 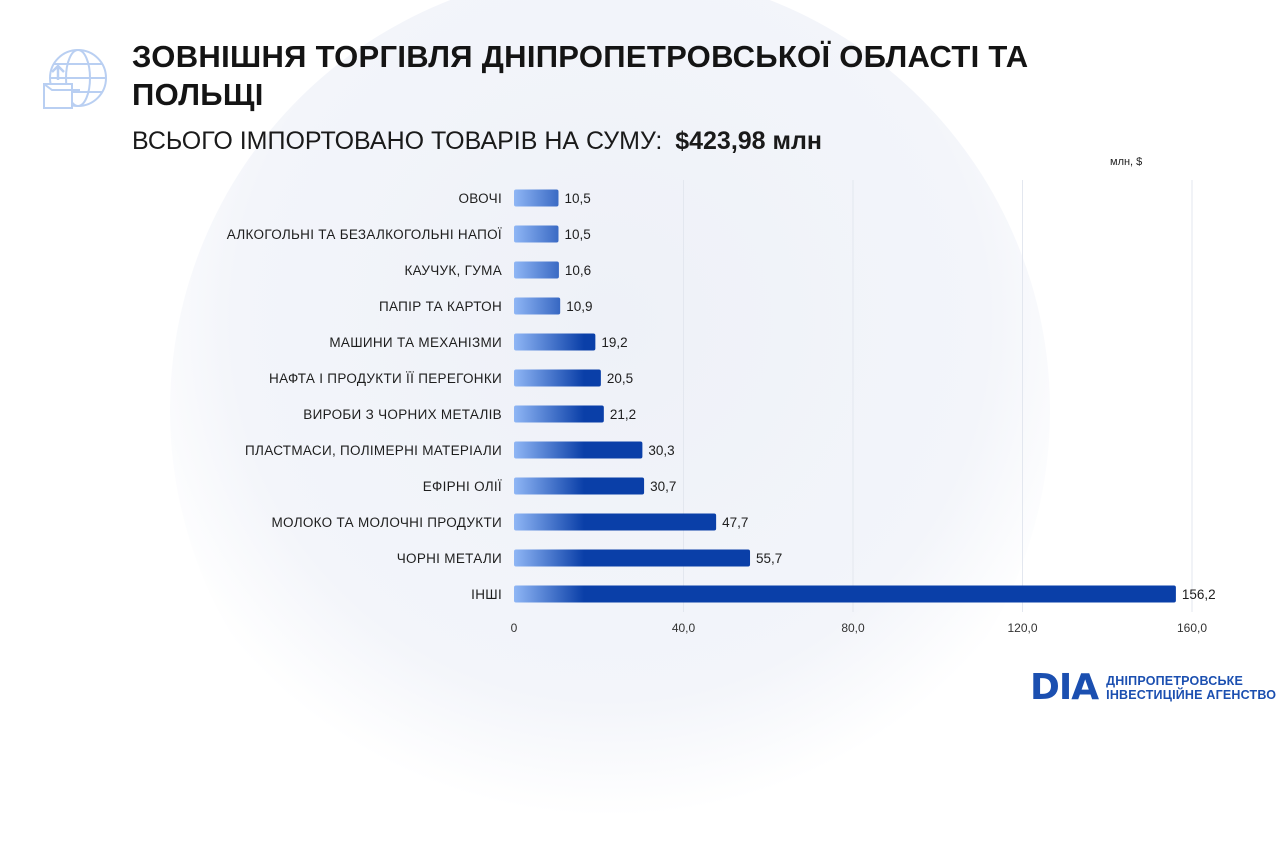 I want to click on category-label: КАУЧУК, ГУМА, so click(x=453, y=270).